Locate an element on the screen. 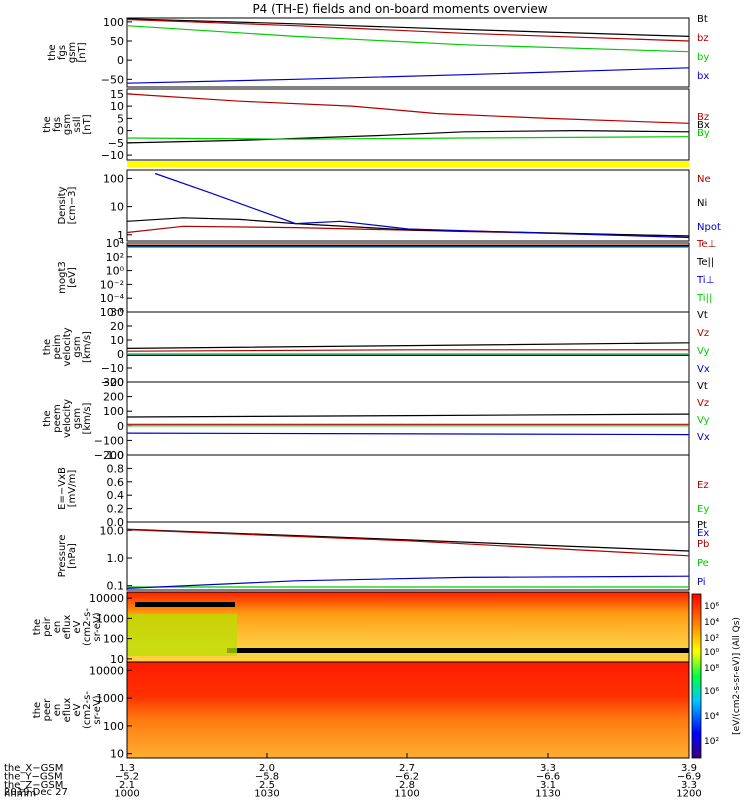 This screenshot has height=800, width=750. series-line-Npot is located at coordinates (422, 205).